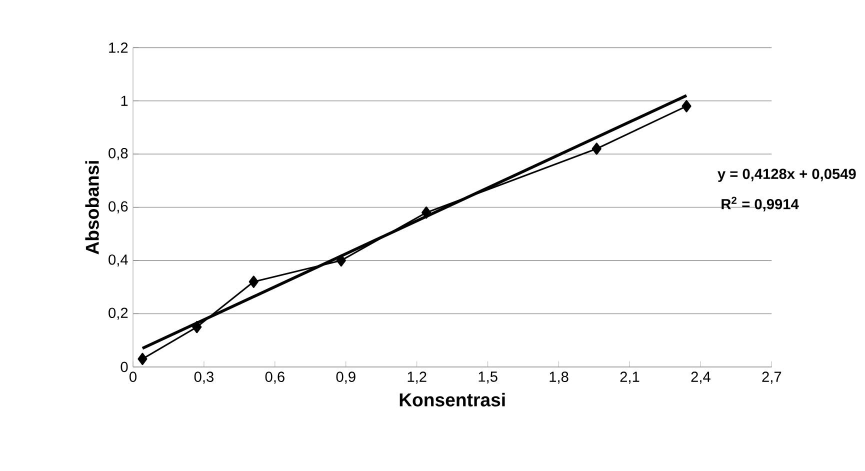  I want to click on x-tick-label: 1,5, so click(488, 378).